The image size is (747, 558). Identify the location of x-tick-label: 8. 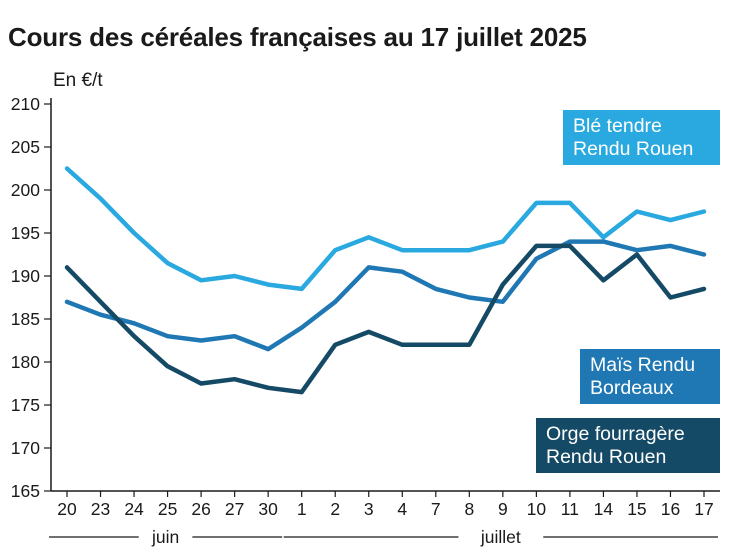
(469, 509).